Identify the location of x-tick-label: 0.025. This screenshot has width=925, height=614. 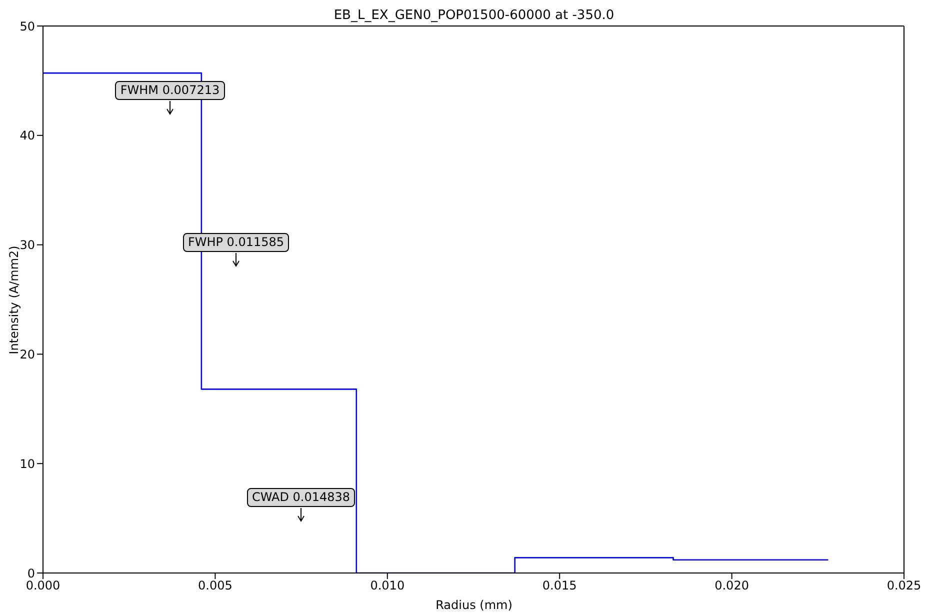
(904, 585).